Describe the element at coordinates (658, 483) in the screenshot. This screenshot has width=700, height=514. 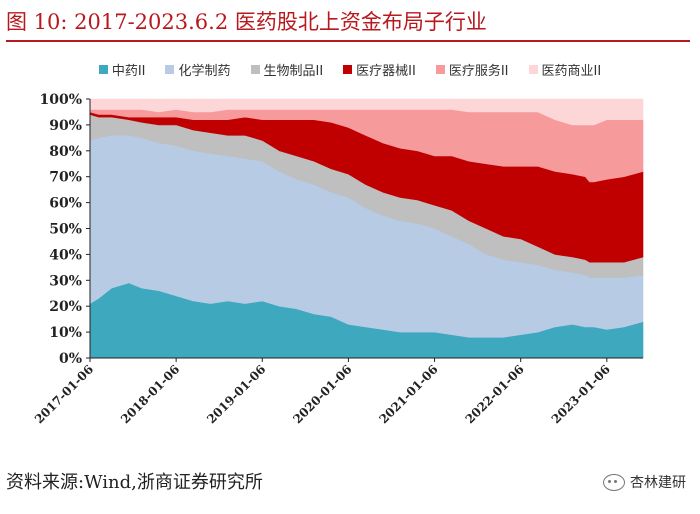
I see `watermark-text: 杏林建研` at that location.